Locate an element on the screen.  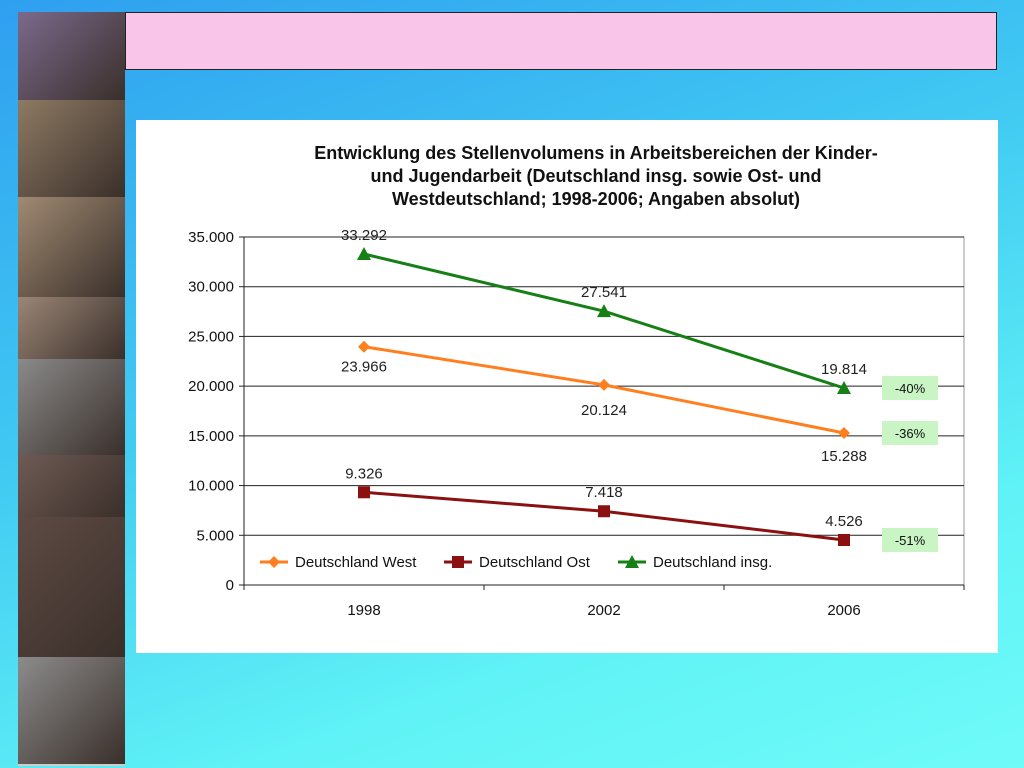
photo-demonstration is located at coordinates (71, 711).